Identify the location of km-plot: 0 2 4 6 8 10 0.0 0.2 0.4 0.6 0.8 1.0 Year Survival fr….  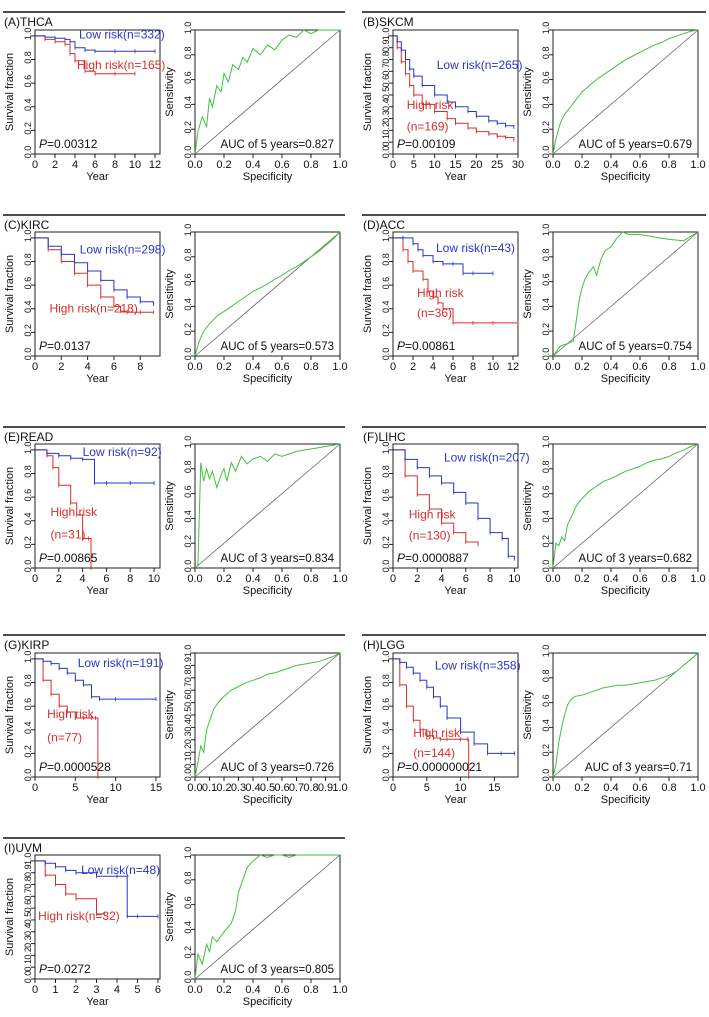
(446, 519).